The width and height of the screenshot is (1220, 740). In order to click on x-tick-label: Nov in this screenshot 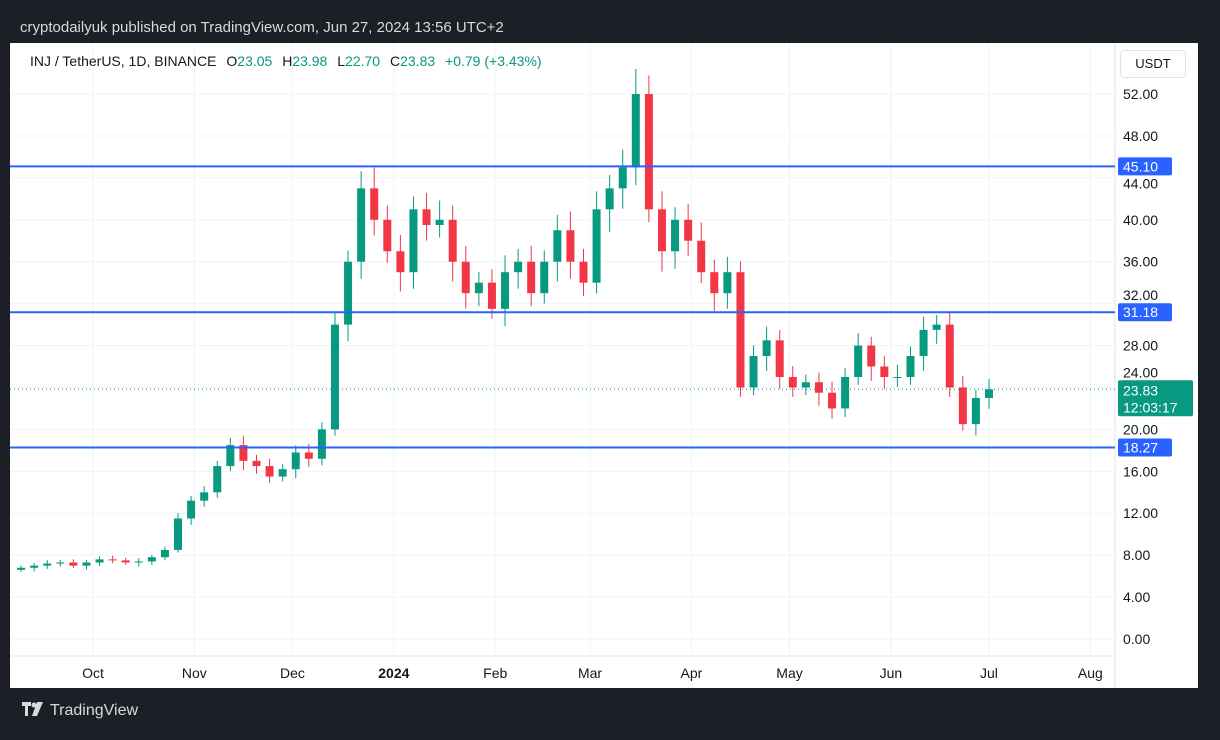, I will do `click(194, 673)`.